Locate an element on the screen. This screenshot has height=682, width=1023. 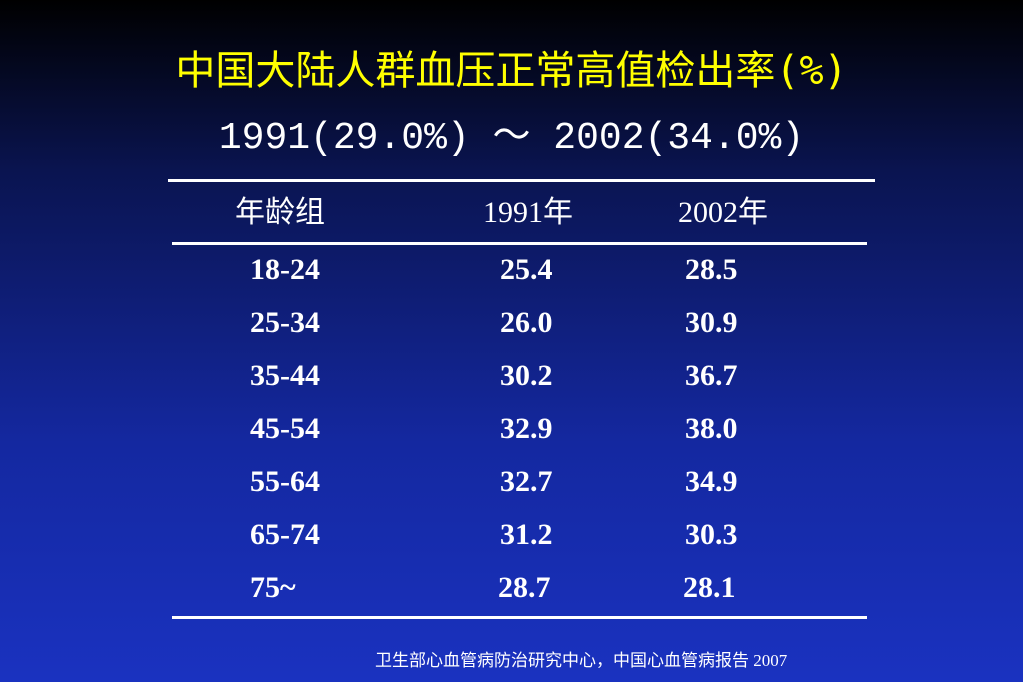
age-group: 75~ is located at coordinates (273, 587).